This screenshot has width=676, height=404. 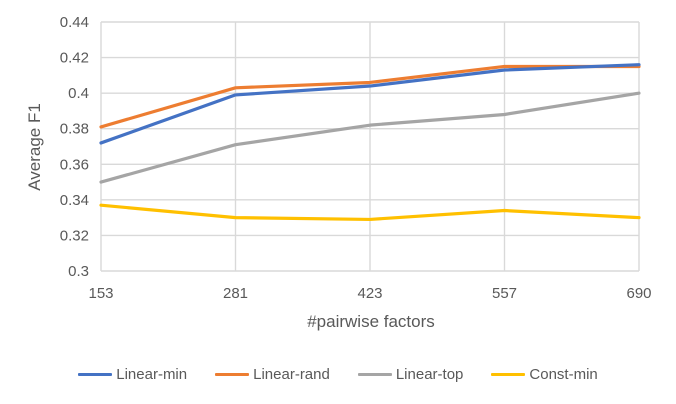 I want to click on x-axis-title: #pairwise factors, so click(x=371, y=321).